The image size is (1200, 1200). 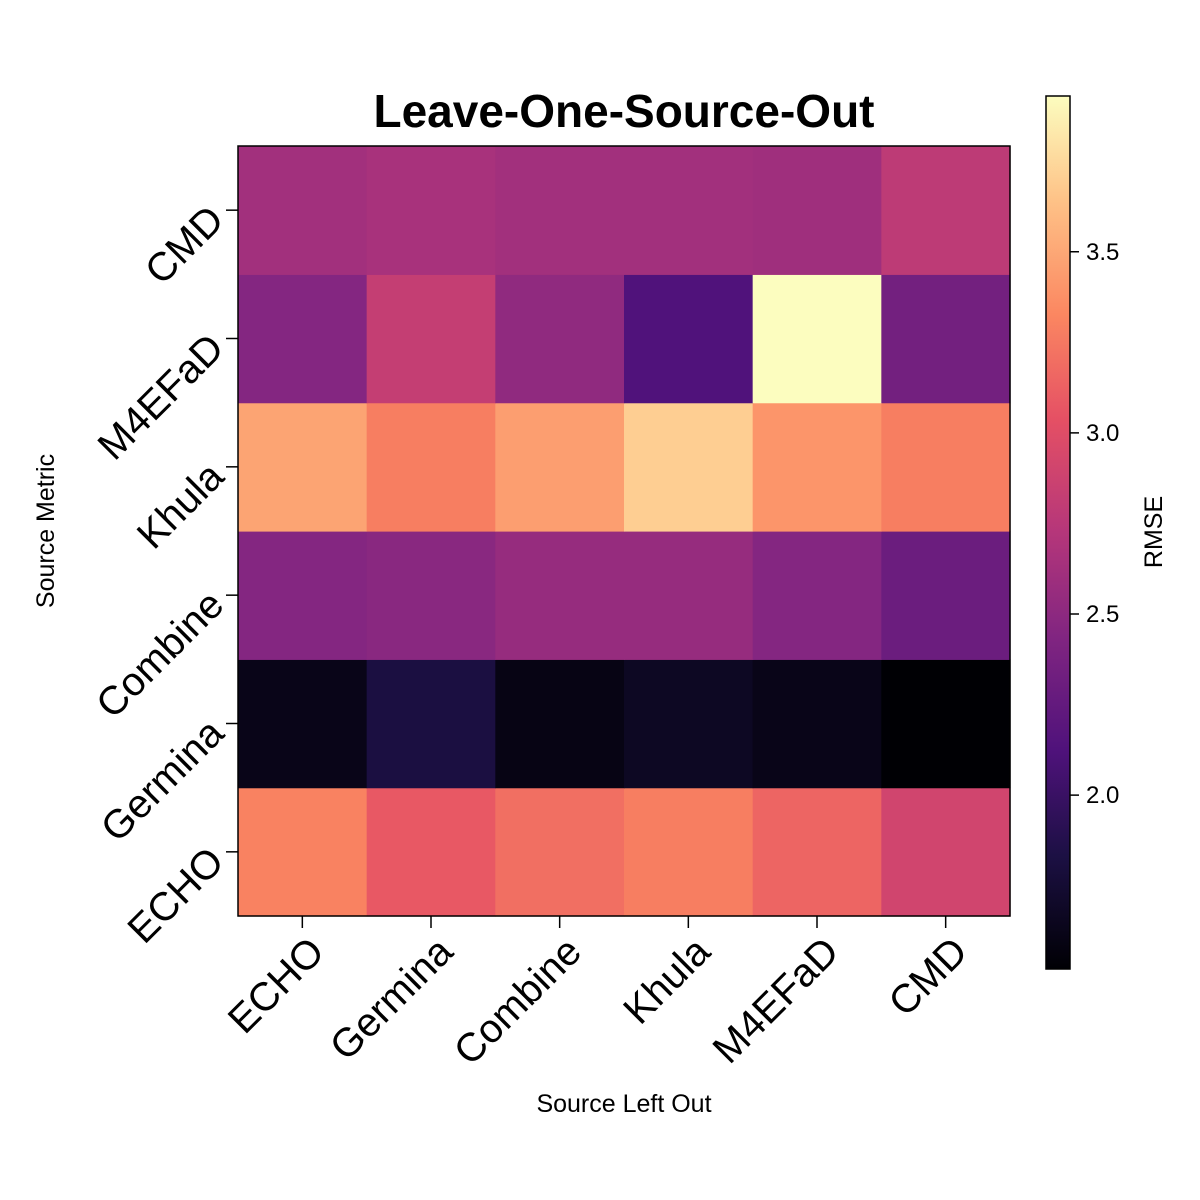 I want to click on x-tick-label: ECHO, so click(x=276, y=985).